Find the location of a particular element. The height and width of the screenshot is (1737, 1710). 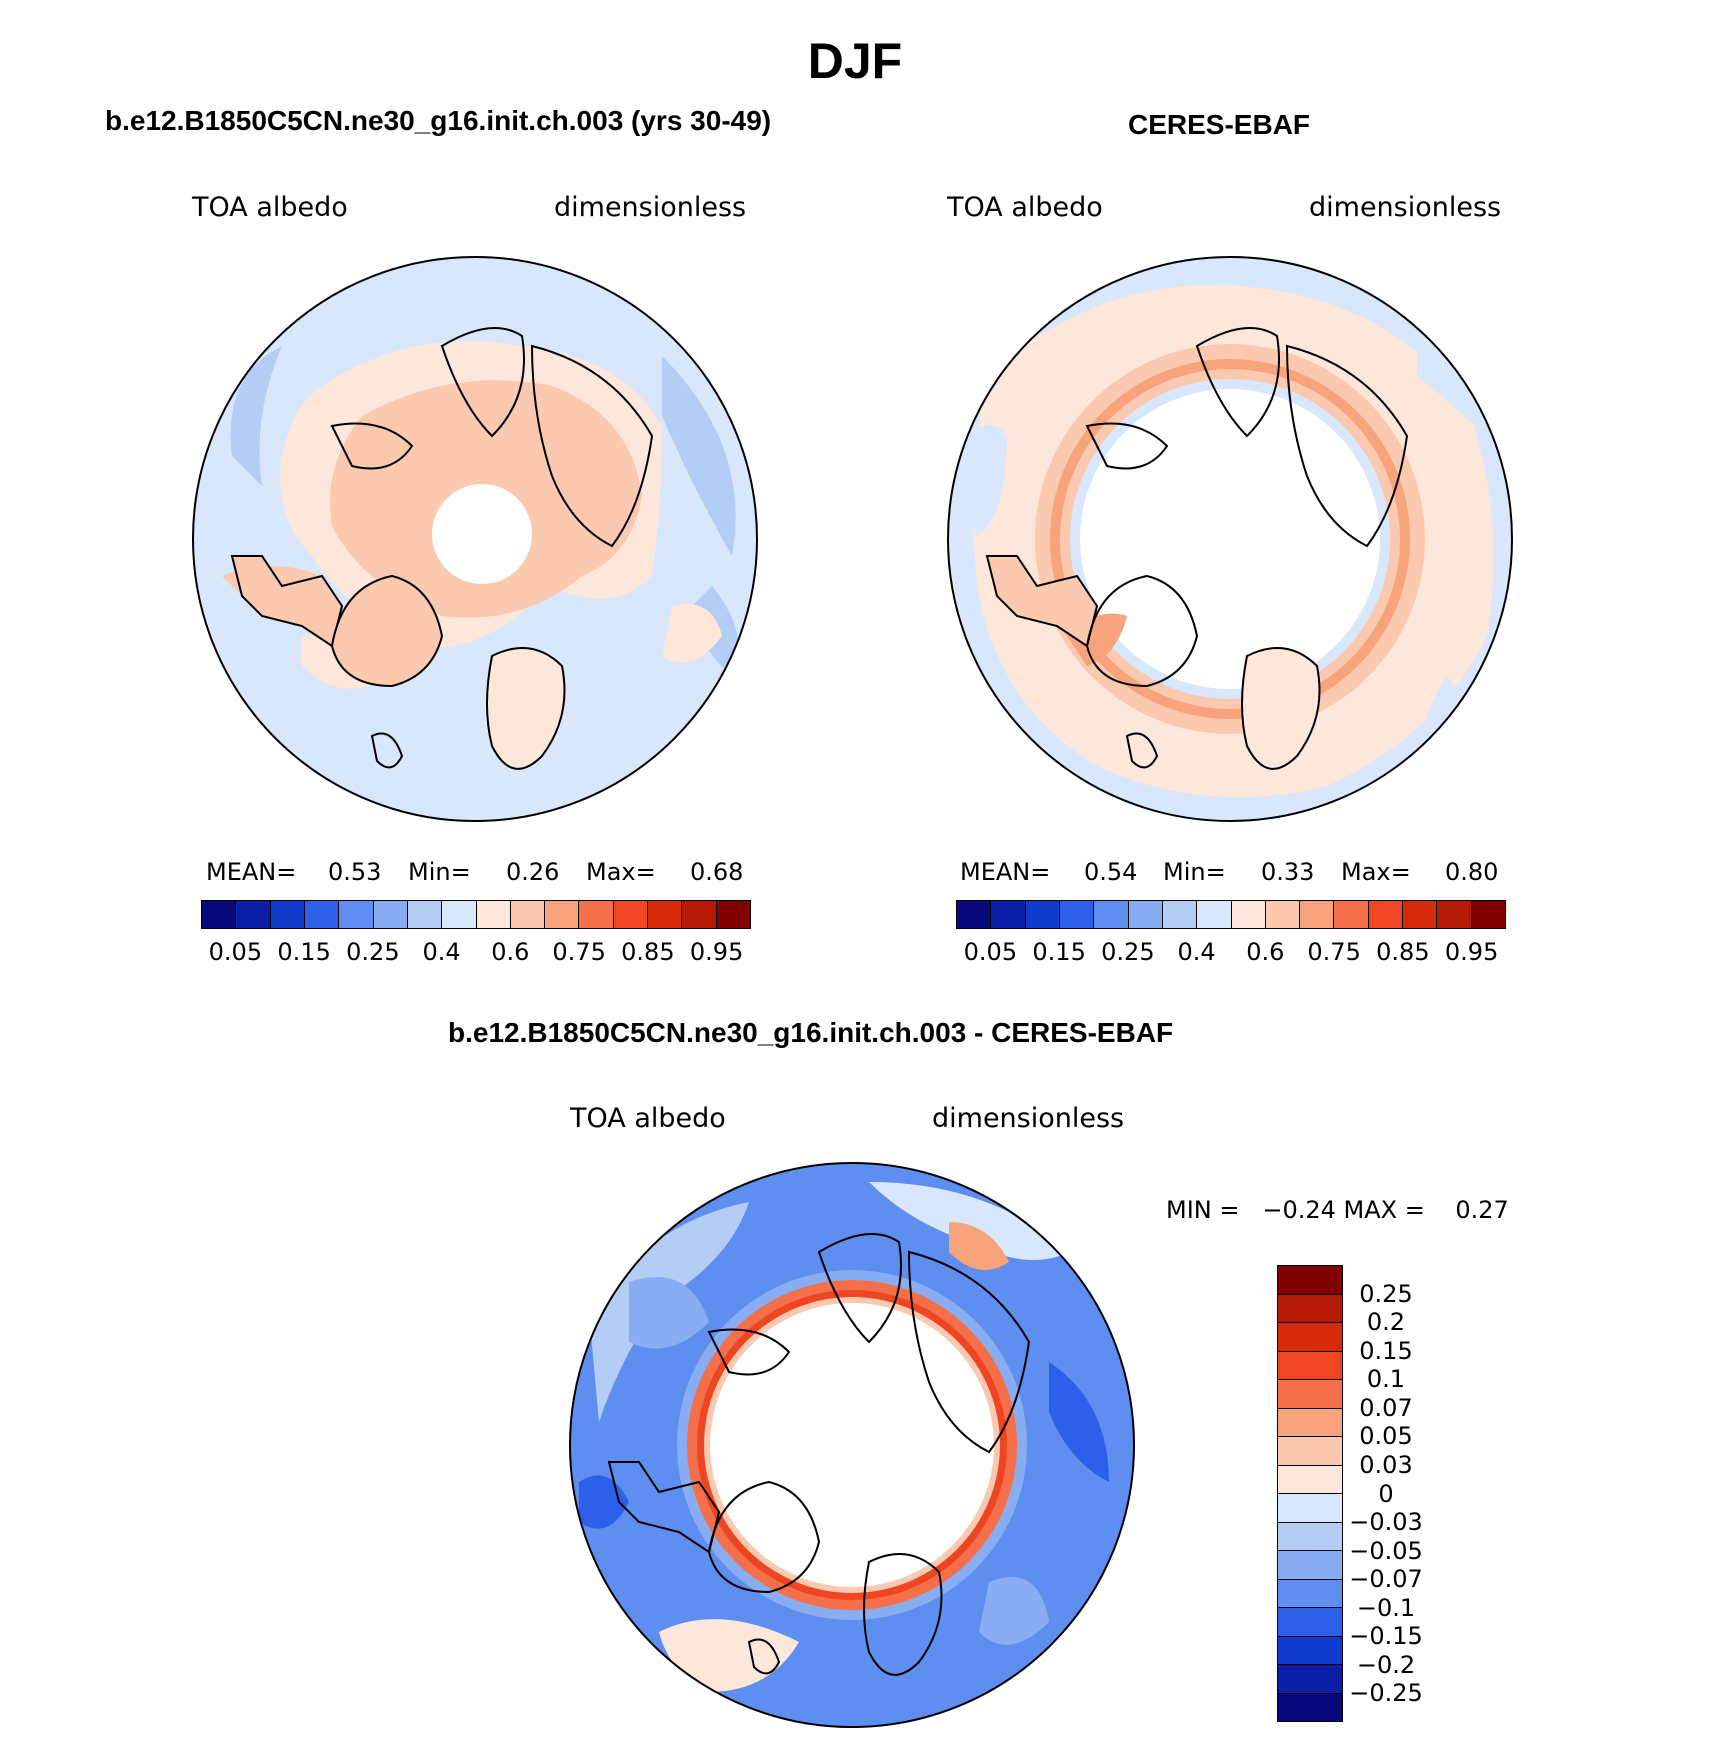

panel-model-colorbar-ticks: 0.05 0.15 0.25 0.4 0.6 0.75 0.85 0.95 is located at coordinates (476, 953).